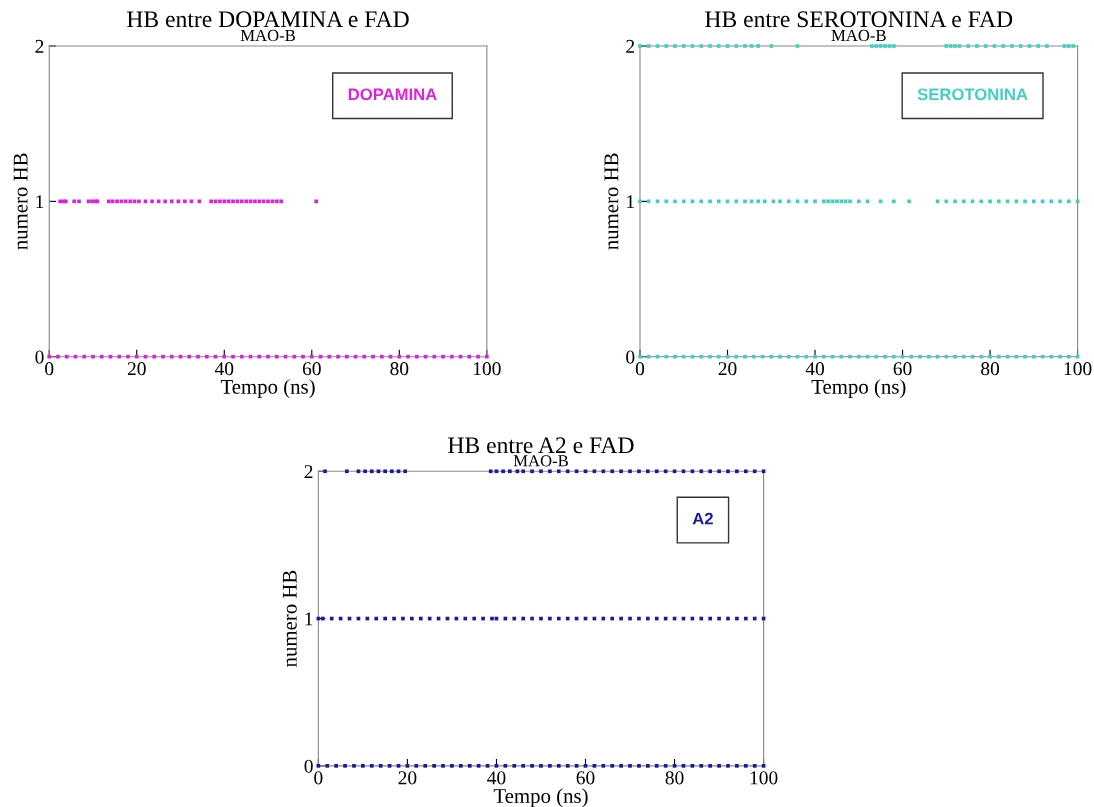 This screenshot has height=807, width=1094. What do you see at coordinates (702, 518) in the screenshot?
I see `text: A2` at bounding box center [702, 518].